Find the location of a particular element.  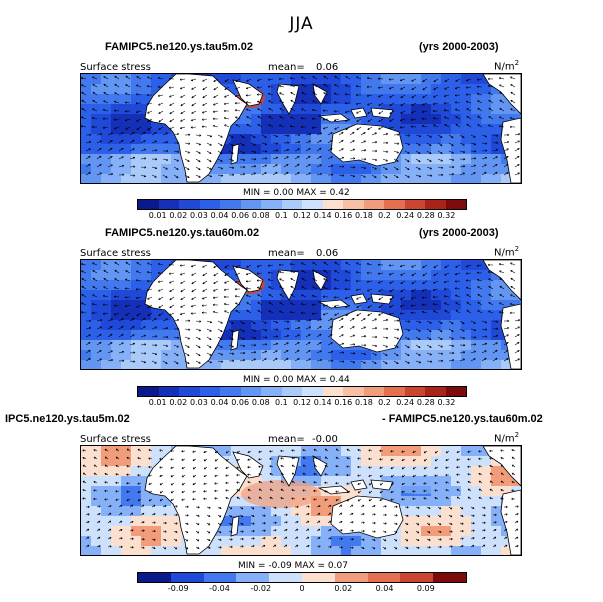

colorbar-tick-label: -0.09 is located at coordinates (178, 588).